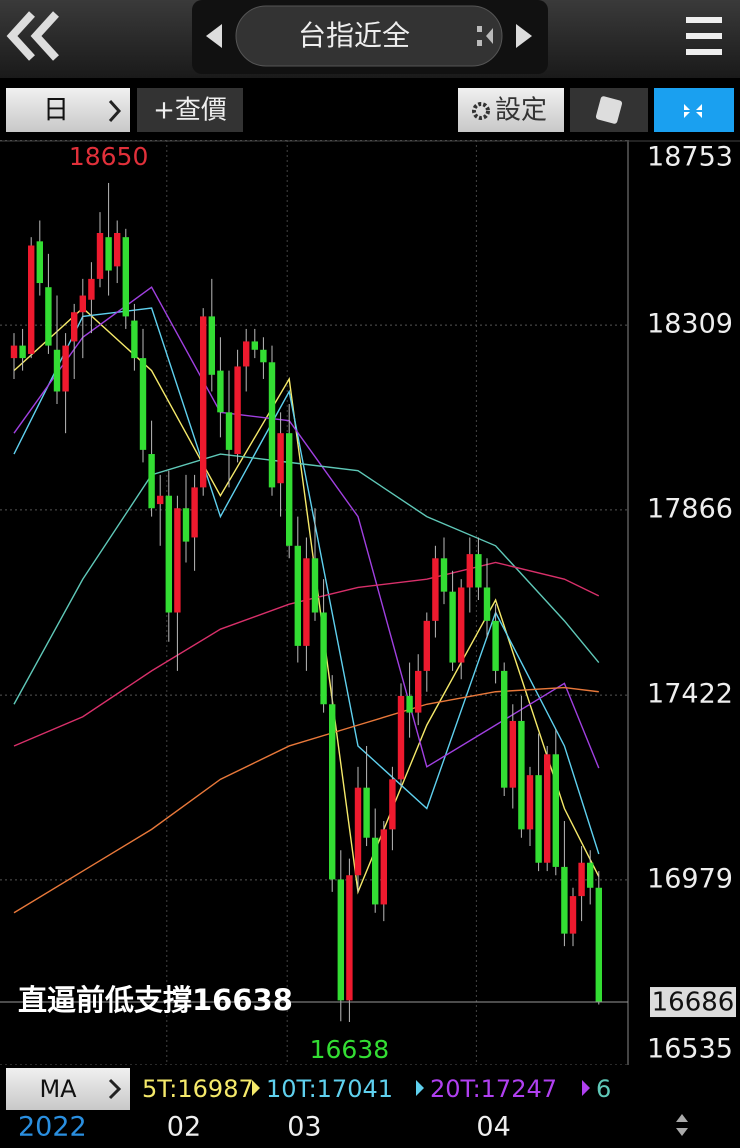 The height and width of the screenshot is (1148, 740). I want to click on fullscreen-button, so click(694, 110).